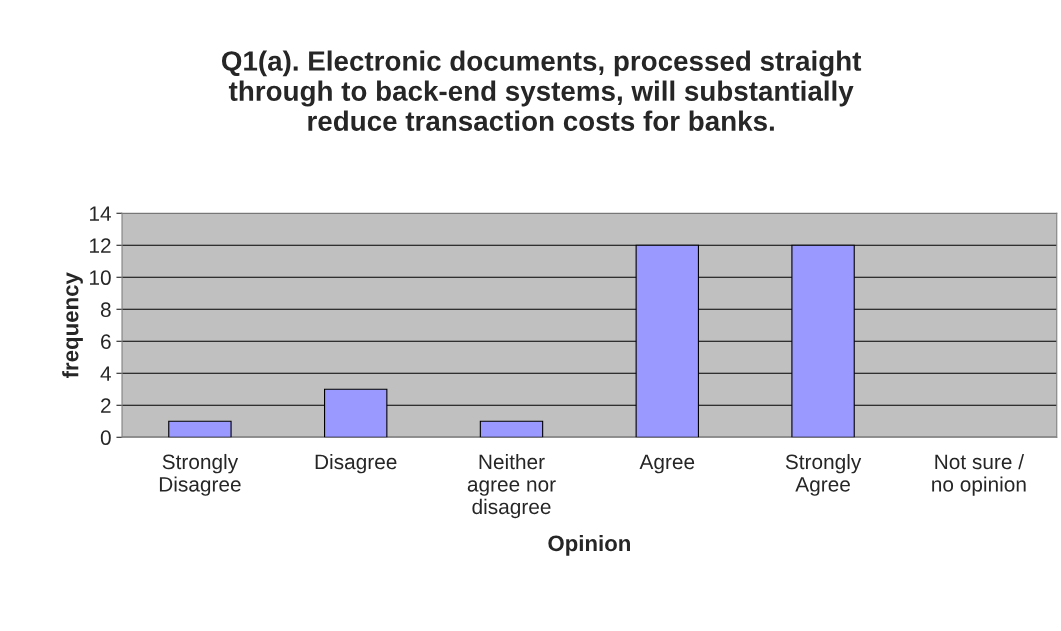  Describe the element at coordinates (100, 213) in the screenshot. I see `y-tick-label: 14` at that location.